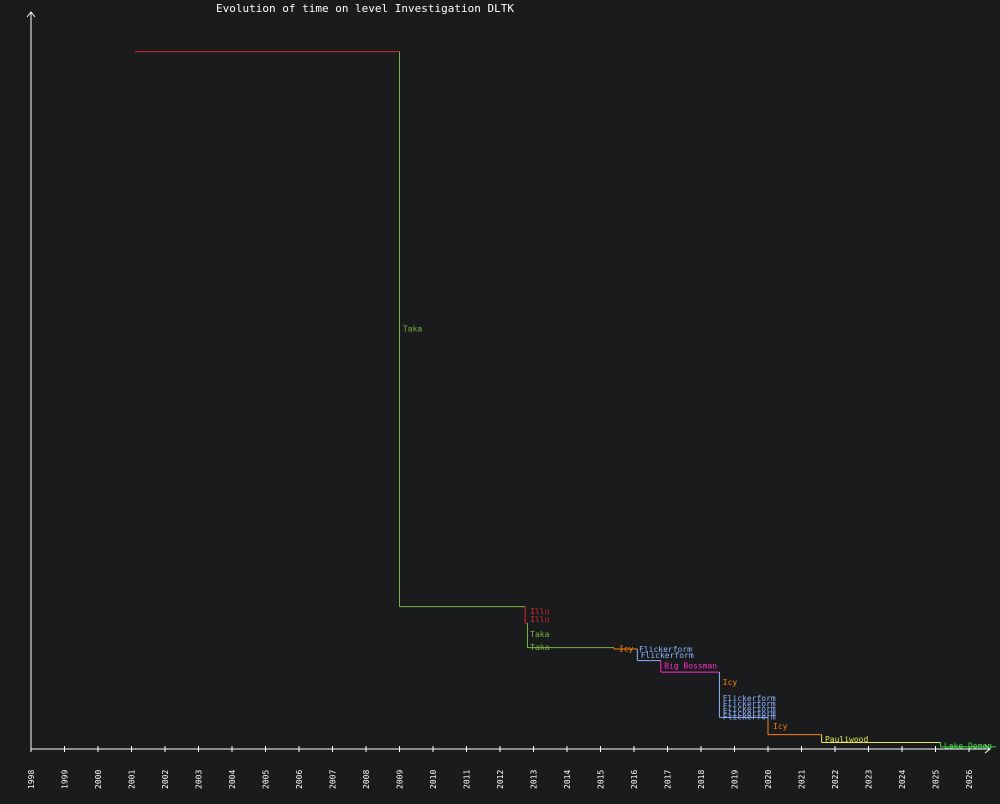 This screenshot has height=804, width=1000. I want to click on x-tick-label: 2017, so click(668, 779).